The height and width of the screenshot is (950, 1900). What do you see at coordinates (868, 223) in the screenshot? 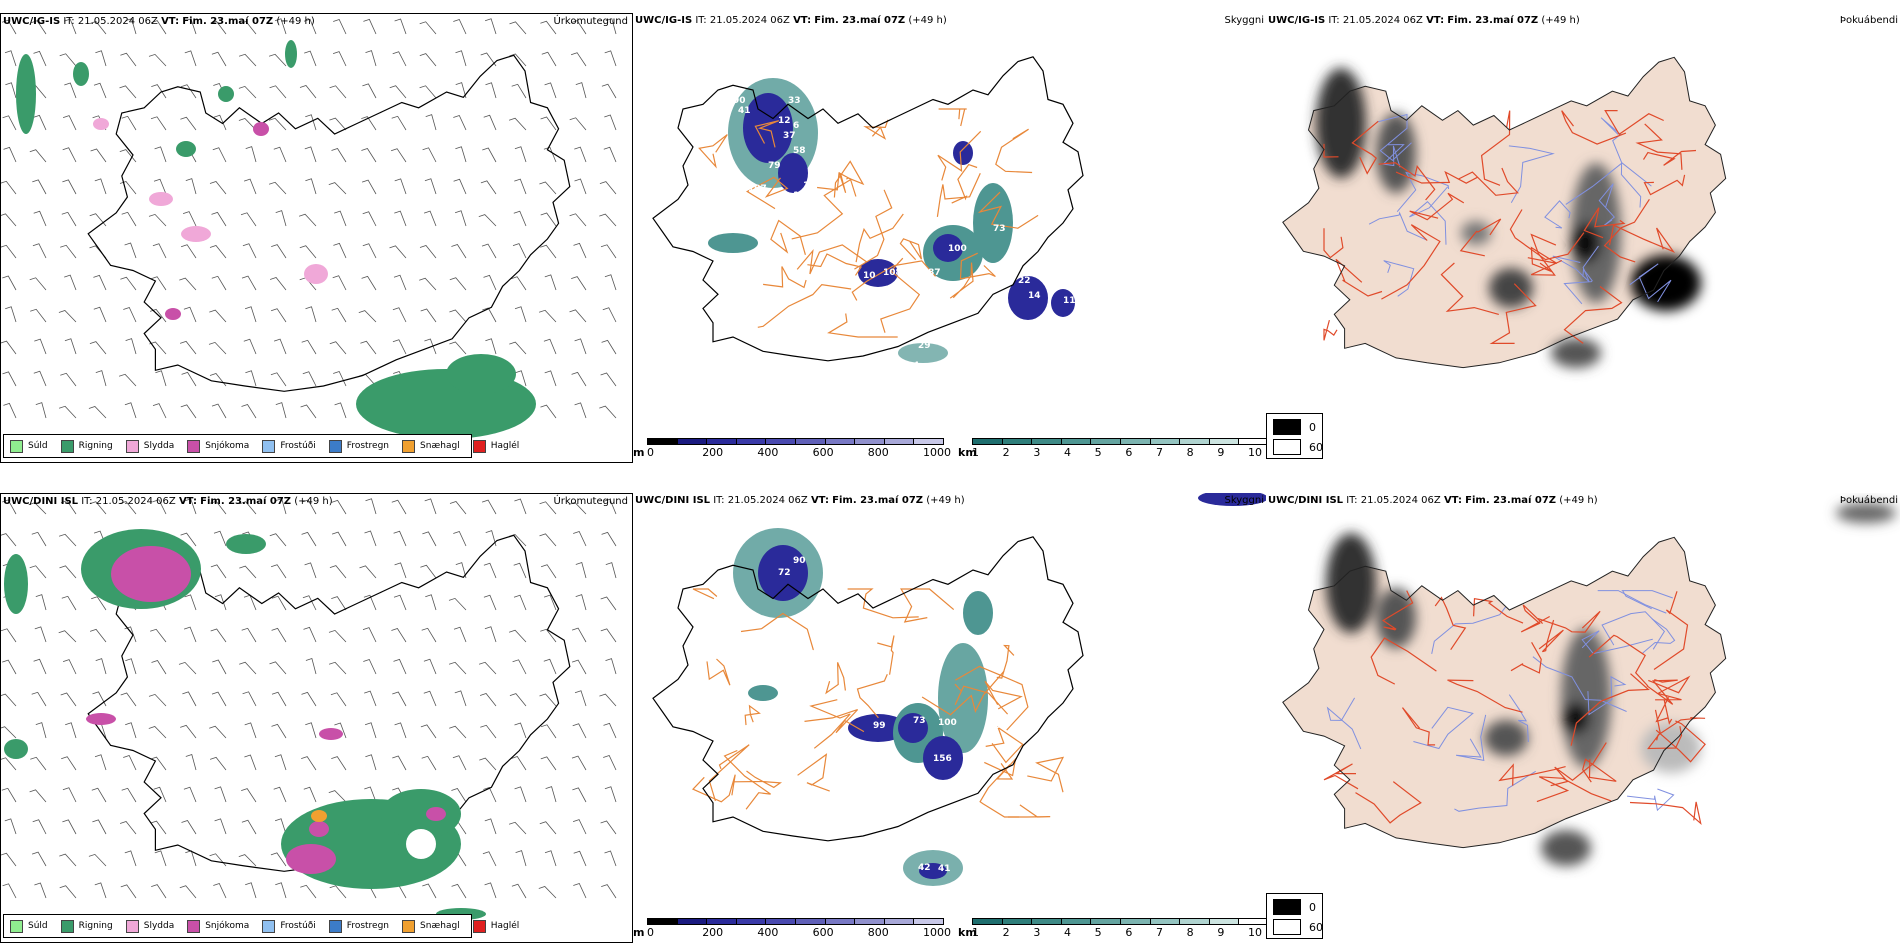
I see `road-network` at bounding box center [868, 223].